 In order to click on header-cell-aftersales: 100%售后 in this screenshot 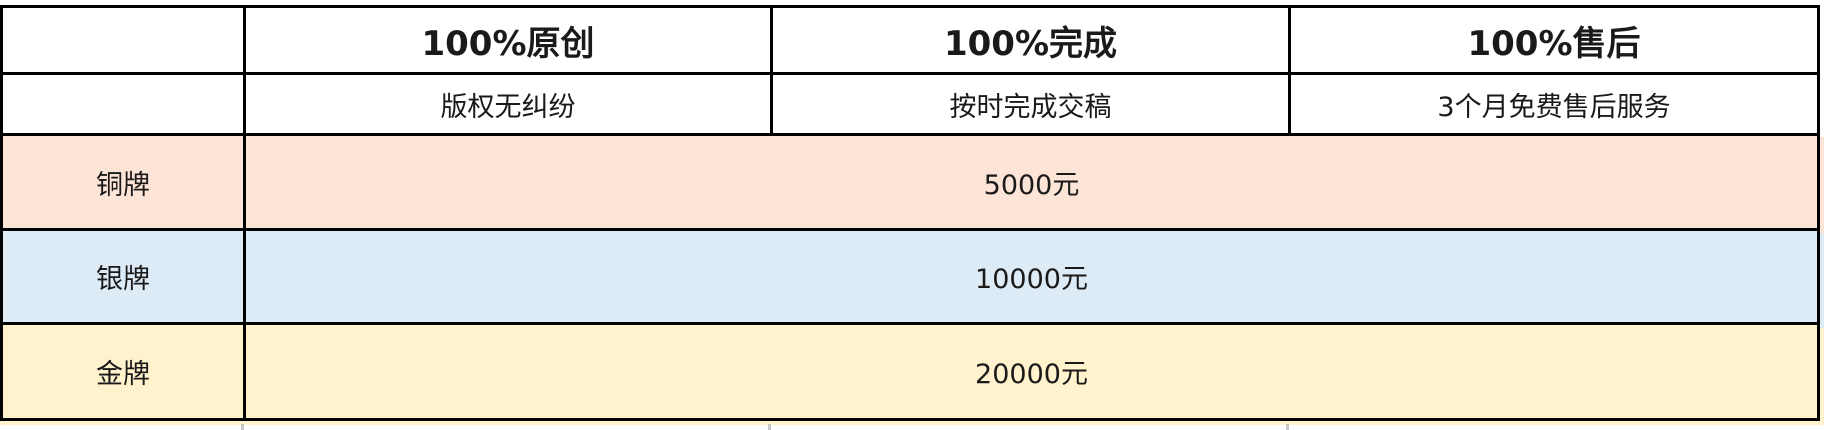, I will do `click(1554, 40)`.